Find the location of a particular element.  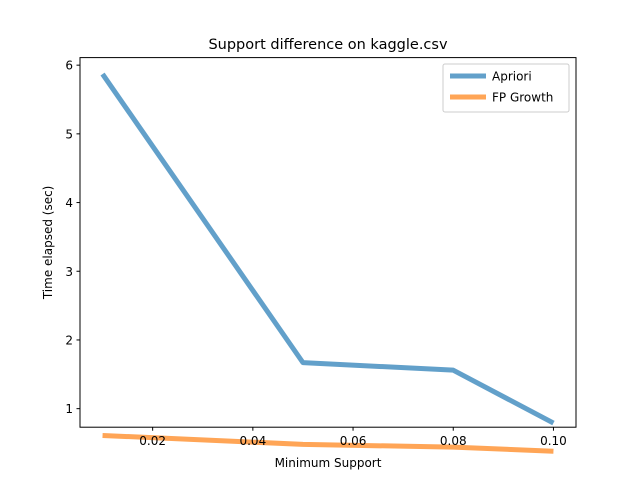

x-tick-label: 0.04 is located at coordinates (252, 441).